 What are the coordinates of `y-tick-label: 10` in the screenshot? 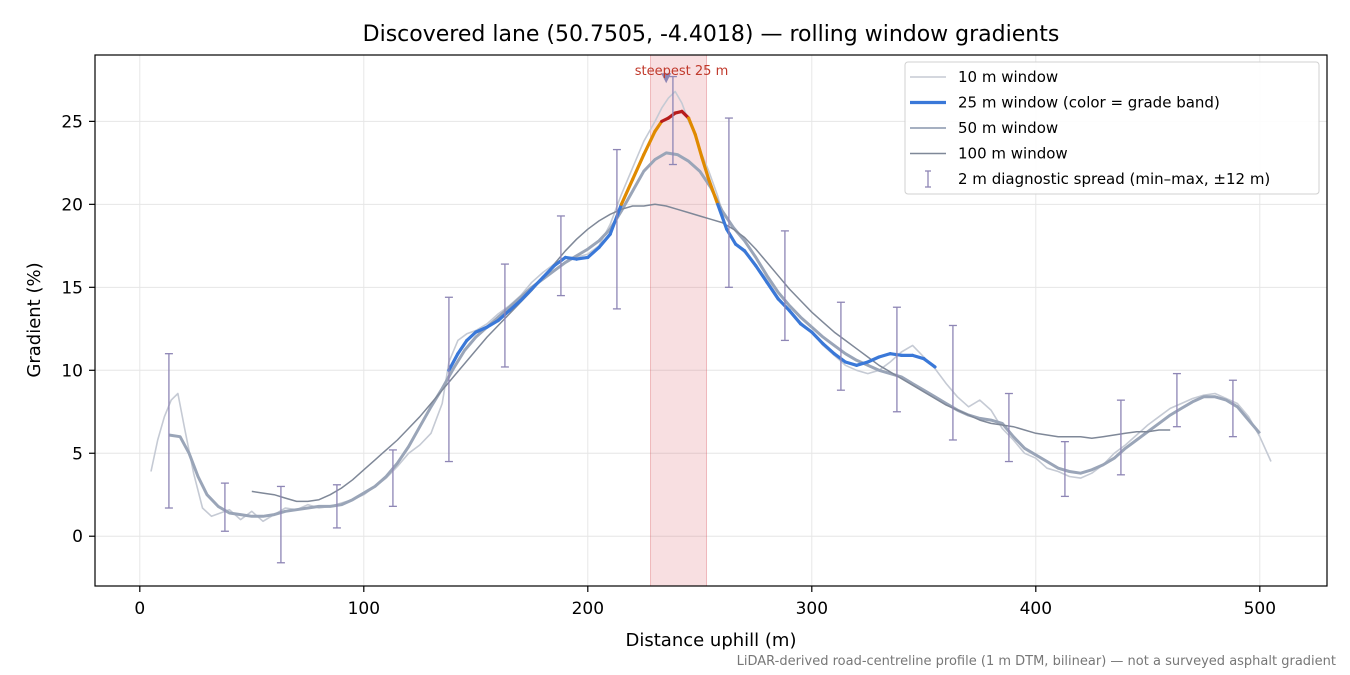 It's located at (72, 371).